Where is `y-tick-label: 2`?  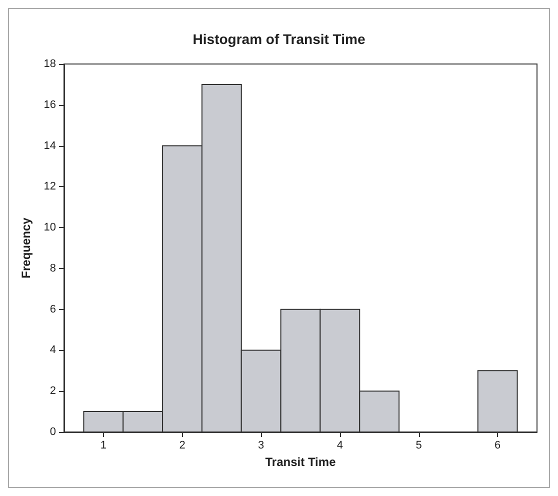
y-tick-label: 2 is located at coordinates (53, 391).